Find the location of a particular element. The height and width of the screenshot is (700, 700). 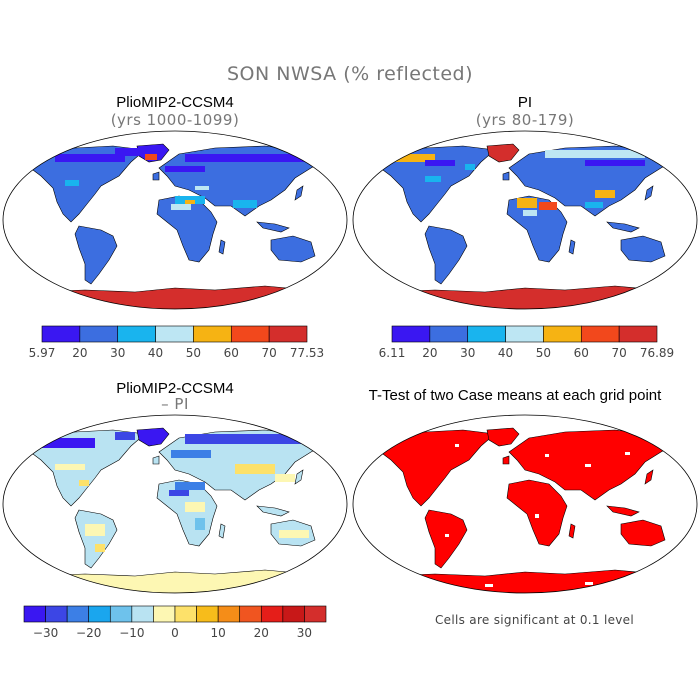

cbar-p3-tick-label: −10 is located at coordinates (131, 633).